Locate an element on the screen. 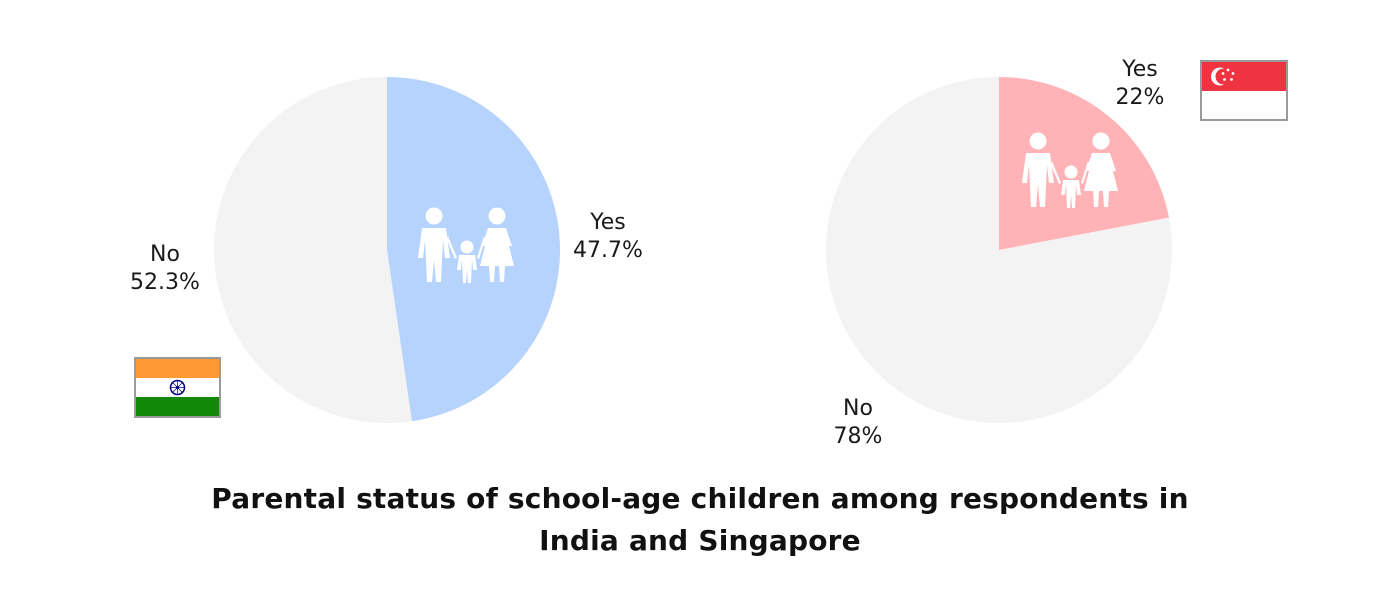 This screenshot has width=1400, height=600. india-flag-icon is located at coordinates (177, 387).